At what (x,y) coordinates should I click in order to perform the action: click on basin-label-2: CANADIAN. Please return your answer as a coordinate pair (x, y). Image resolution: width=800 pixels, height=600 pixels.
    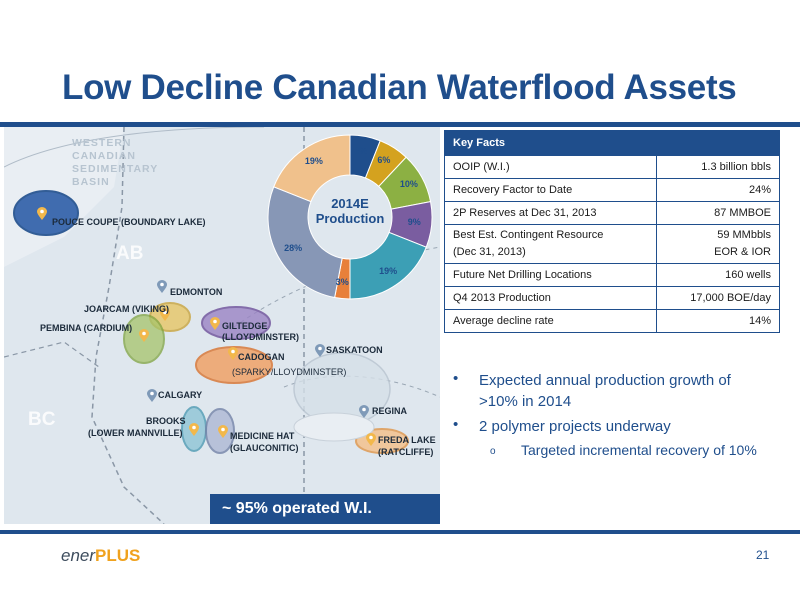
    Looking at the image, I should click on (104, 156).